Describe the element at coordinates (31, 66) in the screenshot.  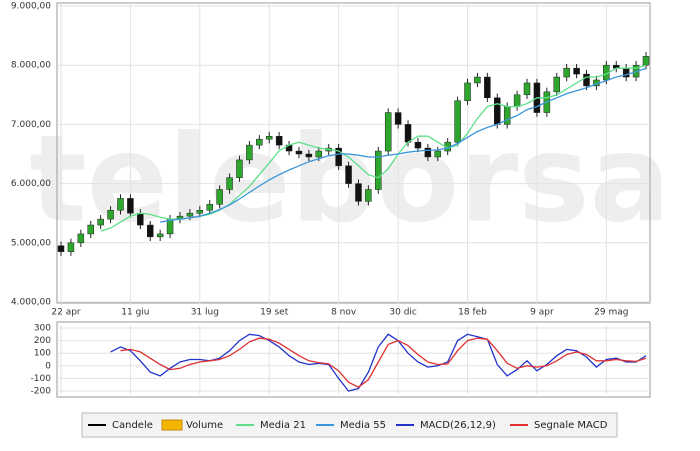
I see `y-tick-label: 8.000,00` at that location.